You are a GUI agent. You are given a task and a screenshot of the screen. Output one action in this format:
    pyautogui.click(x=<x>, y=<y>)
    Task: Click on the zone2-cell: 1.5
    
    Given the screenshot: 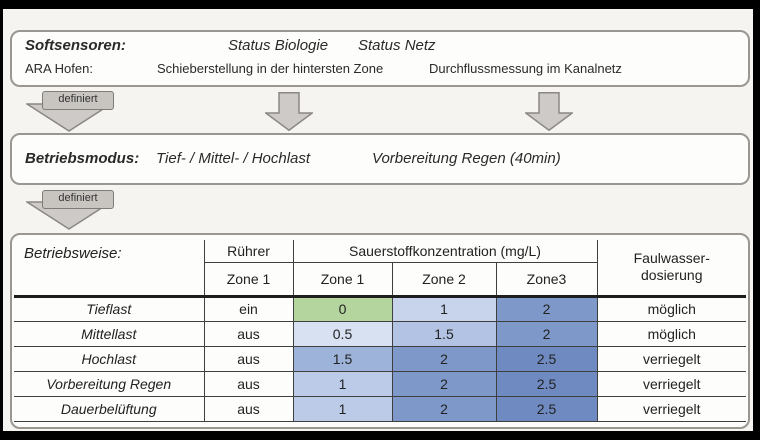 What is the action you would take?
    pyautogui.click(x=444, y=334)
    